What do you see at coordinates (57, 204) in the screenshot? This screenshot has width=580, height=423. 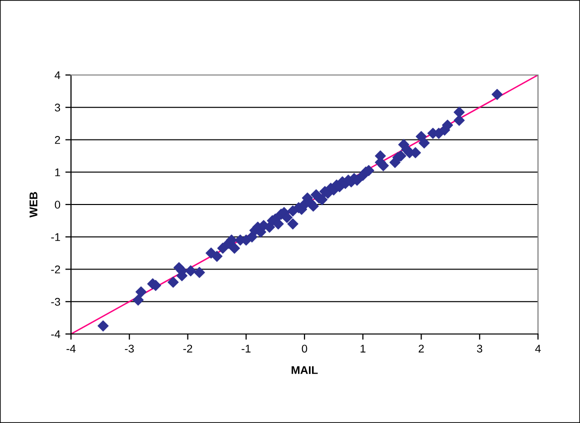 I see `y-tick-label: 0` at bounding box center [57, 204].